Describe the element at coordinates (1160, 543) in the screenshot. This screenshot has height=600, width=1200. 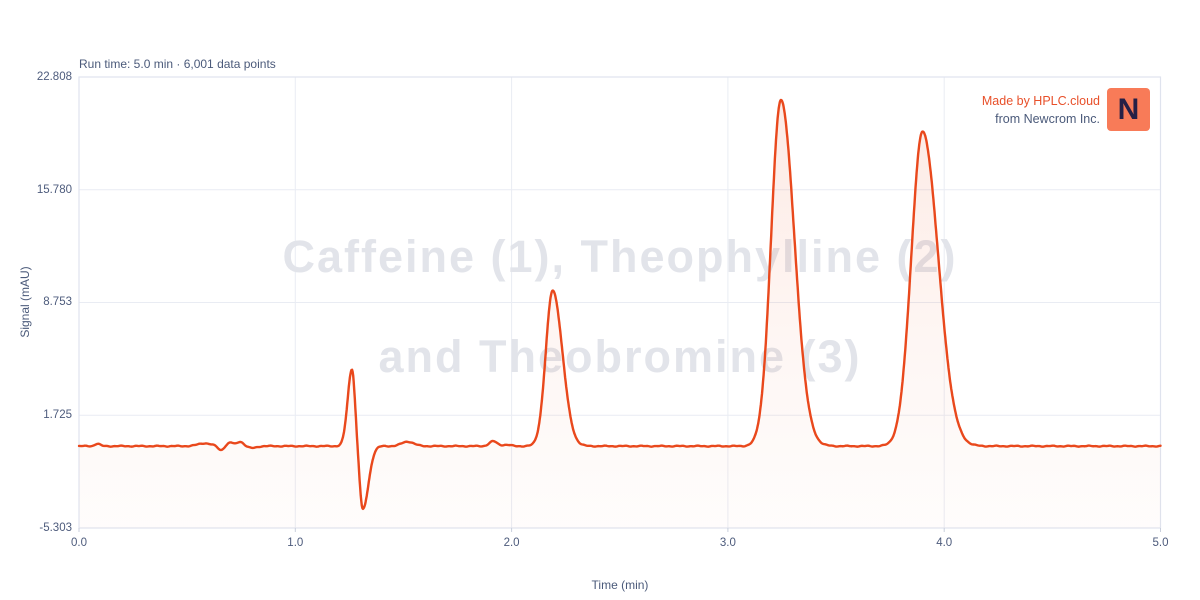
I see `x-tick-label-5.0: 5.0` at that location.